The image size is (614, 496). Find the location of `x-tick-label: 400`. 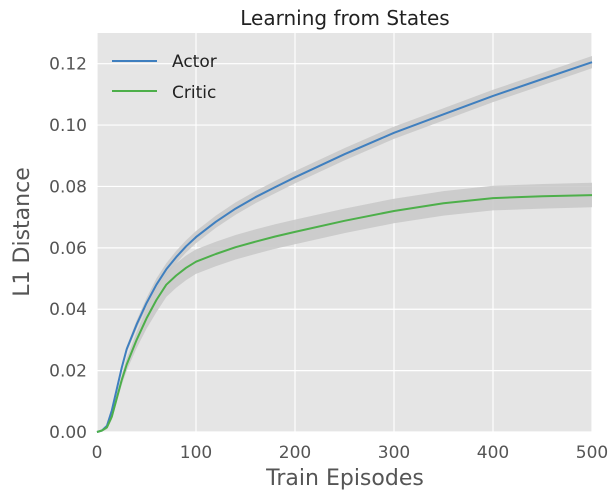

x-tick-label: 400 is located at coordinates (493, 453).